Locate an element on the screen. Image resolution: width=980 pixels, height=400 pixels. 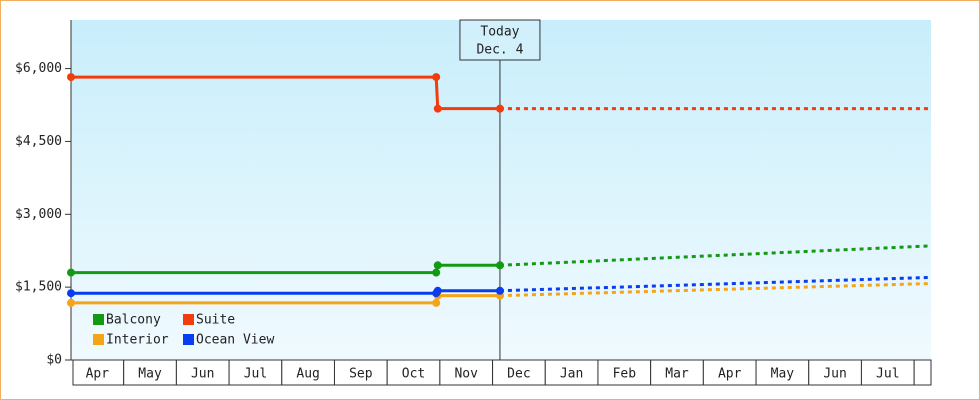
x-tick-label: Aug is located at coordinates (307, 374).